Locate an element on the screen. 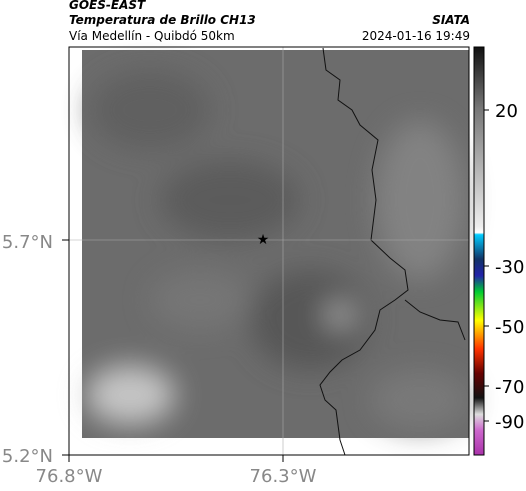  colorbar-label: -50 is located at coordinates (509, 327).